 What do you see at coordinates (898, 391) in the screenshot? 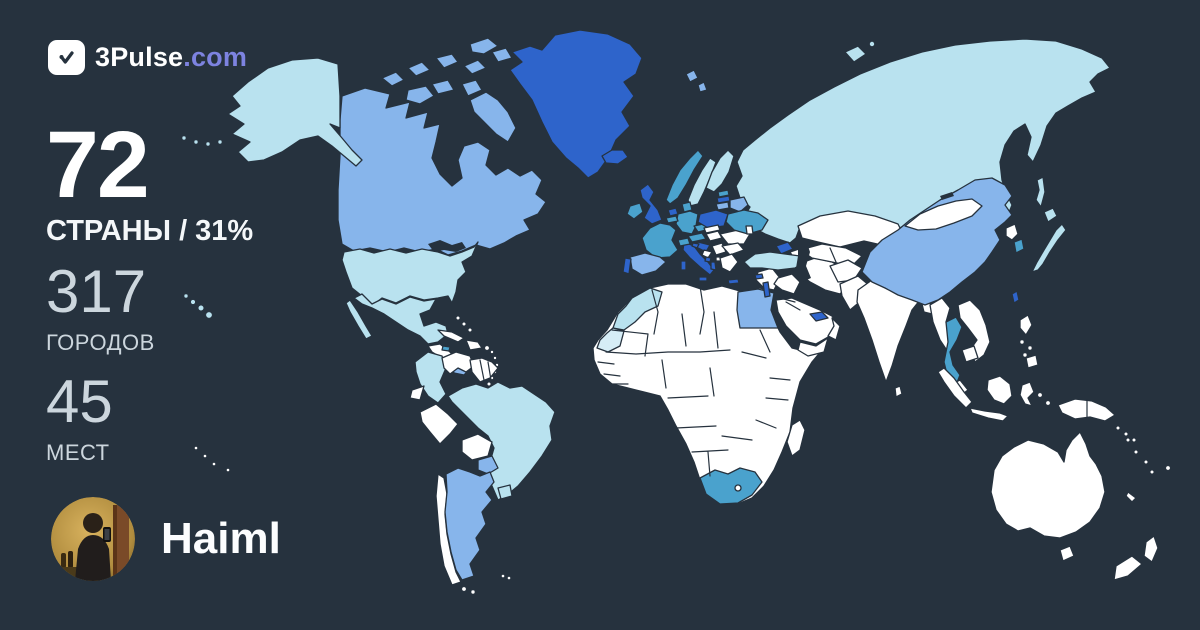
I see `country-sri-lanka` at bounding box center [898, 391].